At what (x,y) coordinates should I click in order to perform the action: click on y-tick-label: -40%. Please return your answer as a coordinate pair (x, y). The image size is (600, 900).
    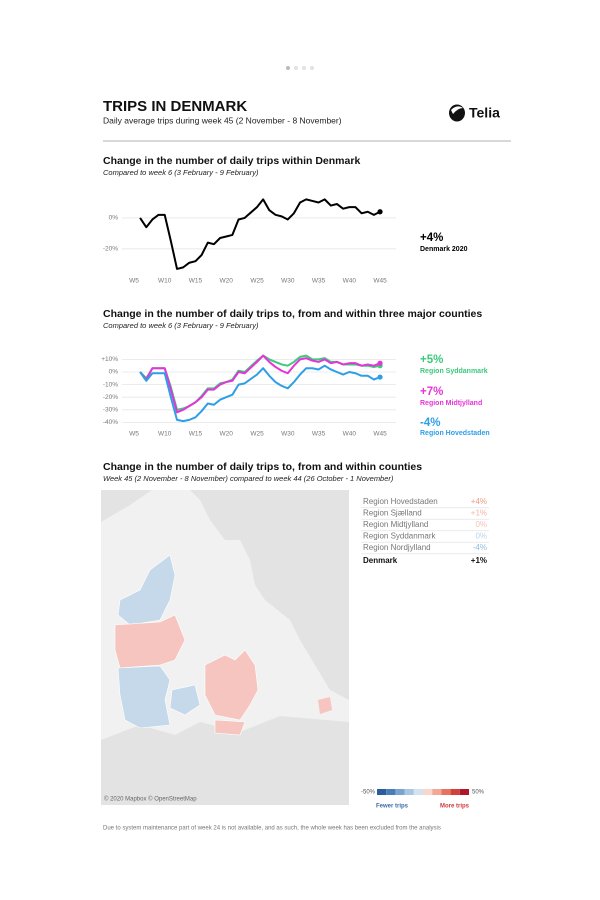
    Looking at the image, I should click on (110, 422).